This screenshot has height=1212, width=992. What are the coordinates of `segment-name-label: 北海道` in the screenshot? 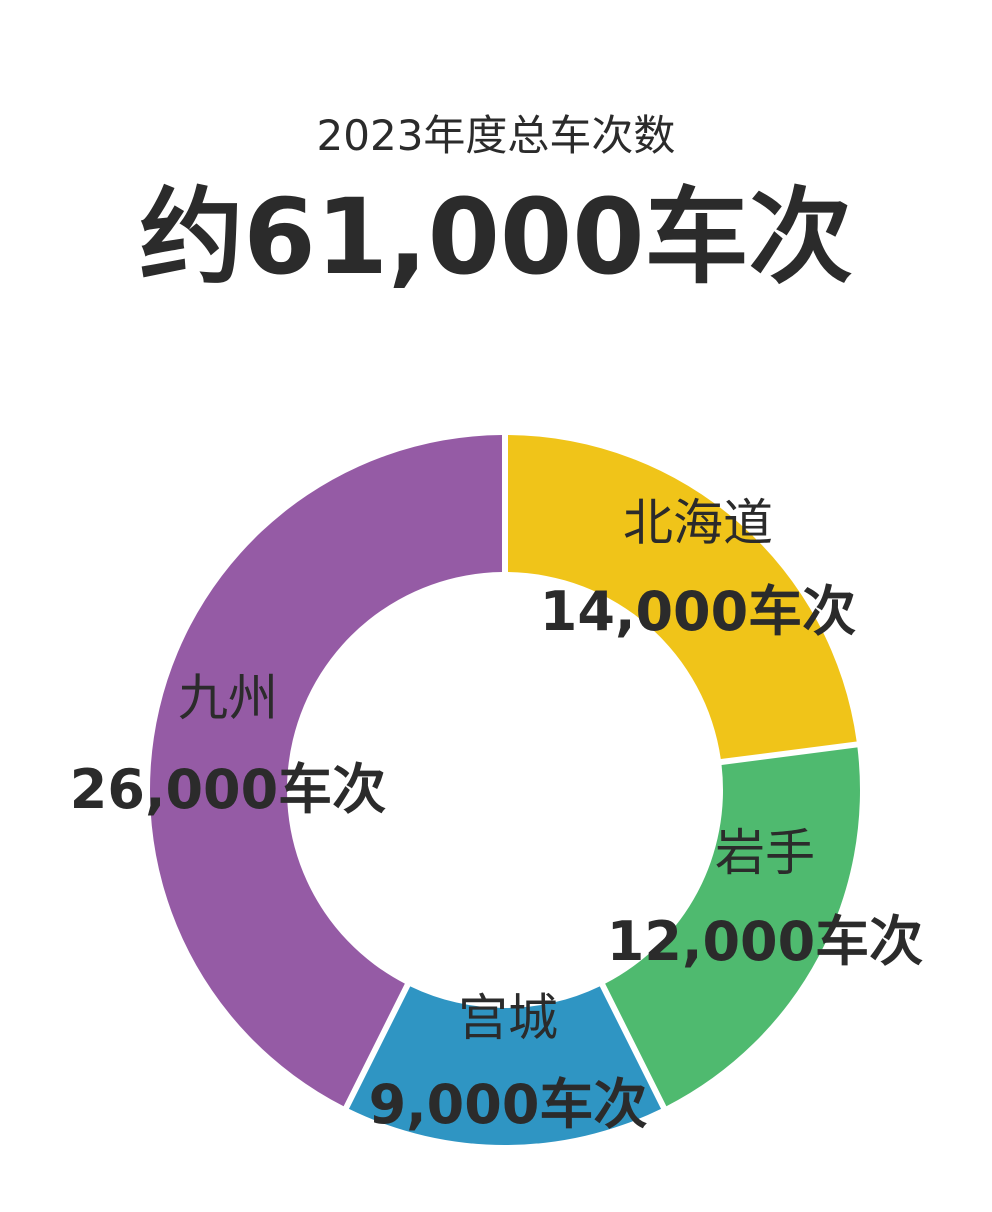 It's located at (698, 523).